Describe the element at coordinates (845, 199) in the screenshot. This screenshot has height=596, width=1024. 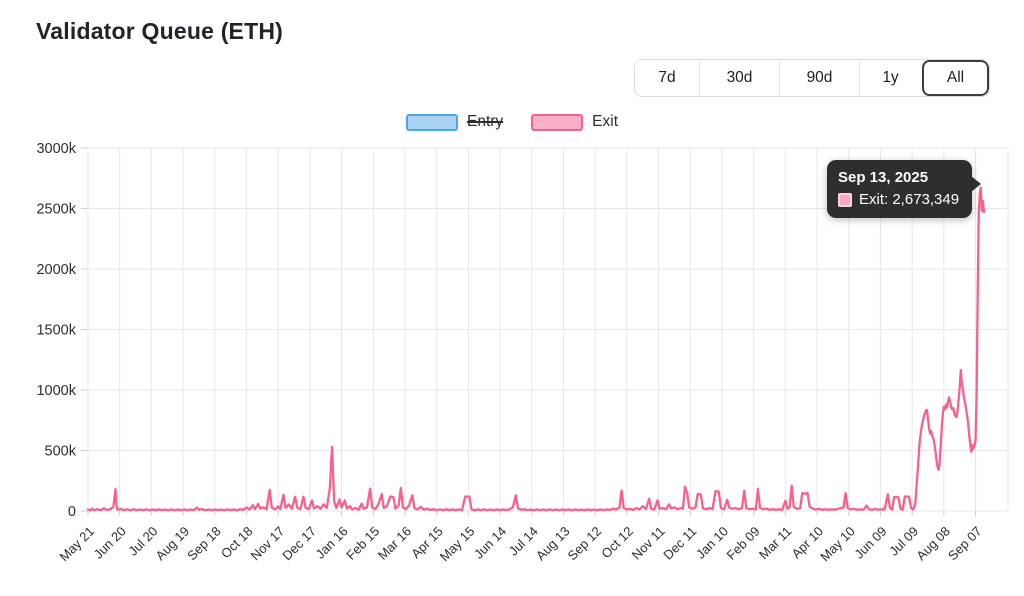
I see `tooltip-exit-swatch-icon` at that location.